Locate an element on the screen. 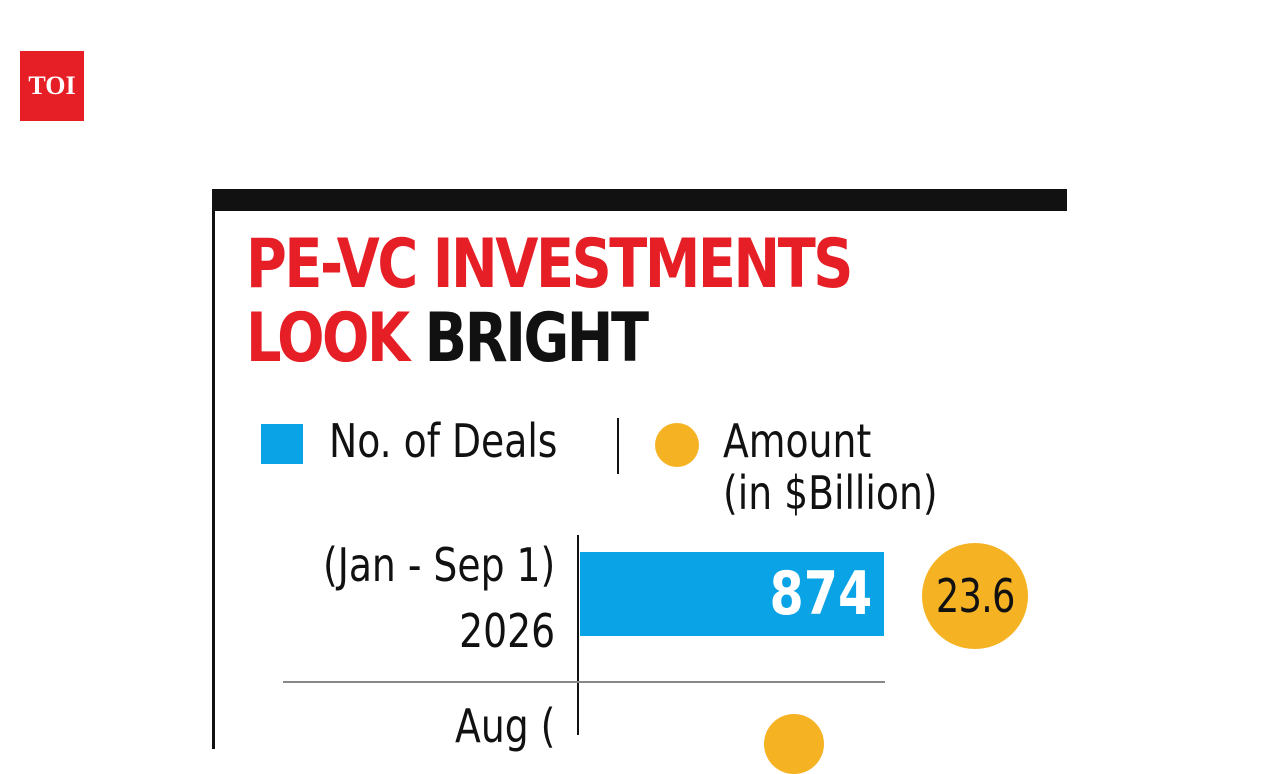 The width and height of the screenshot is (1280, 774). chart-title: PE-VC INVESTMENTS LOOK BRIGHT is located at coordinates (549, 300).